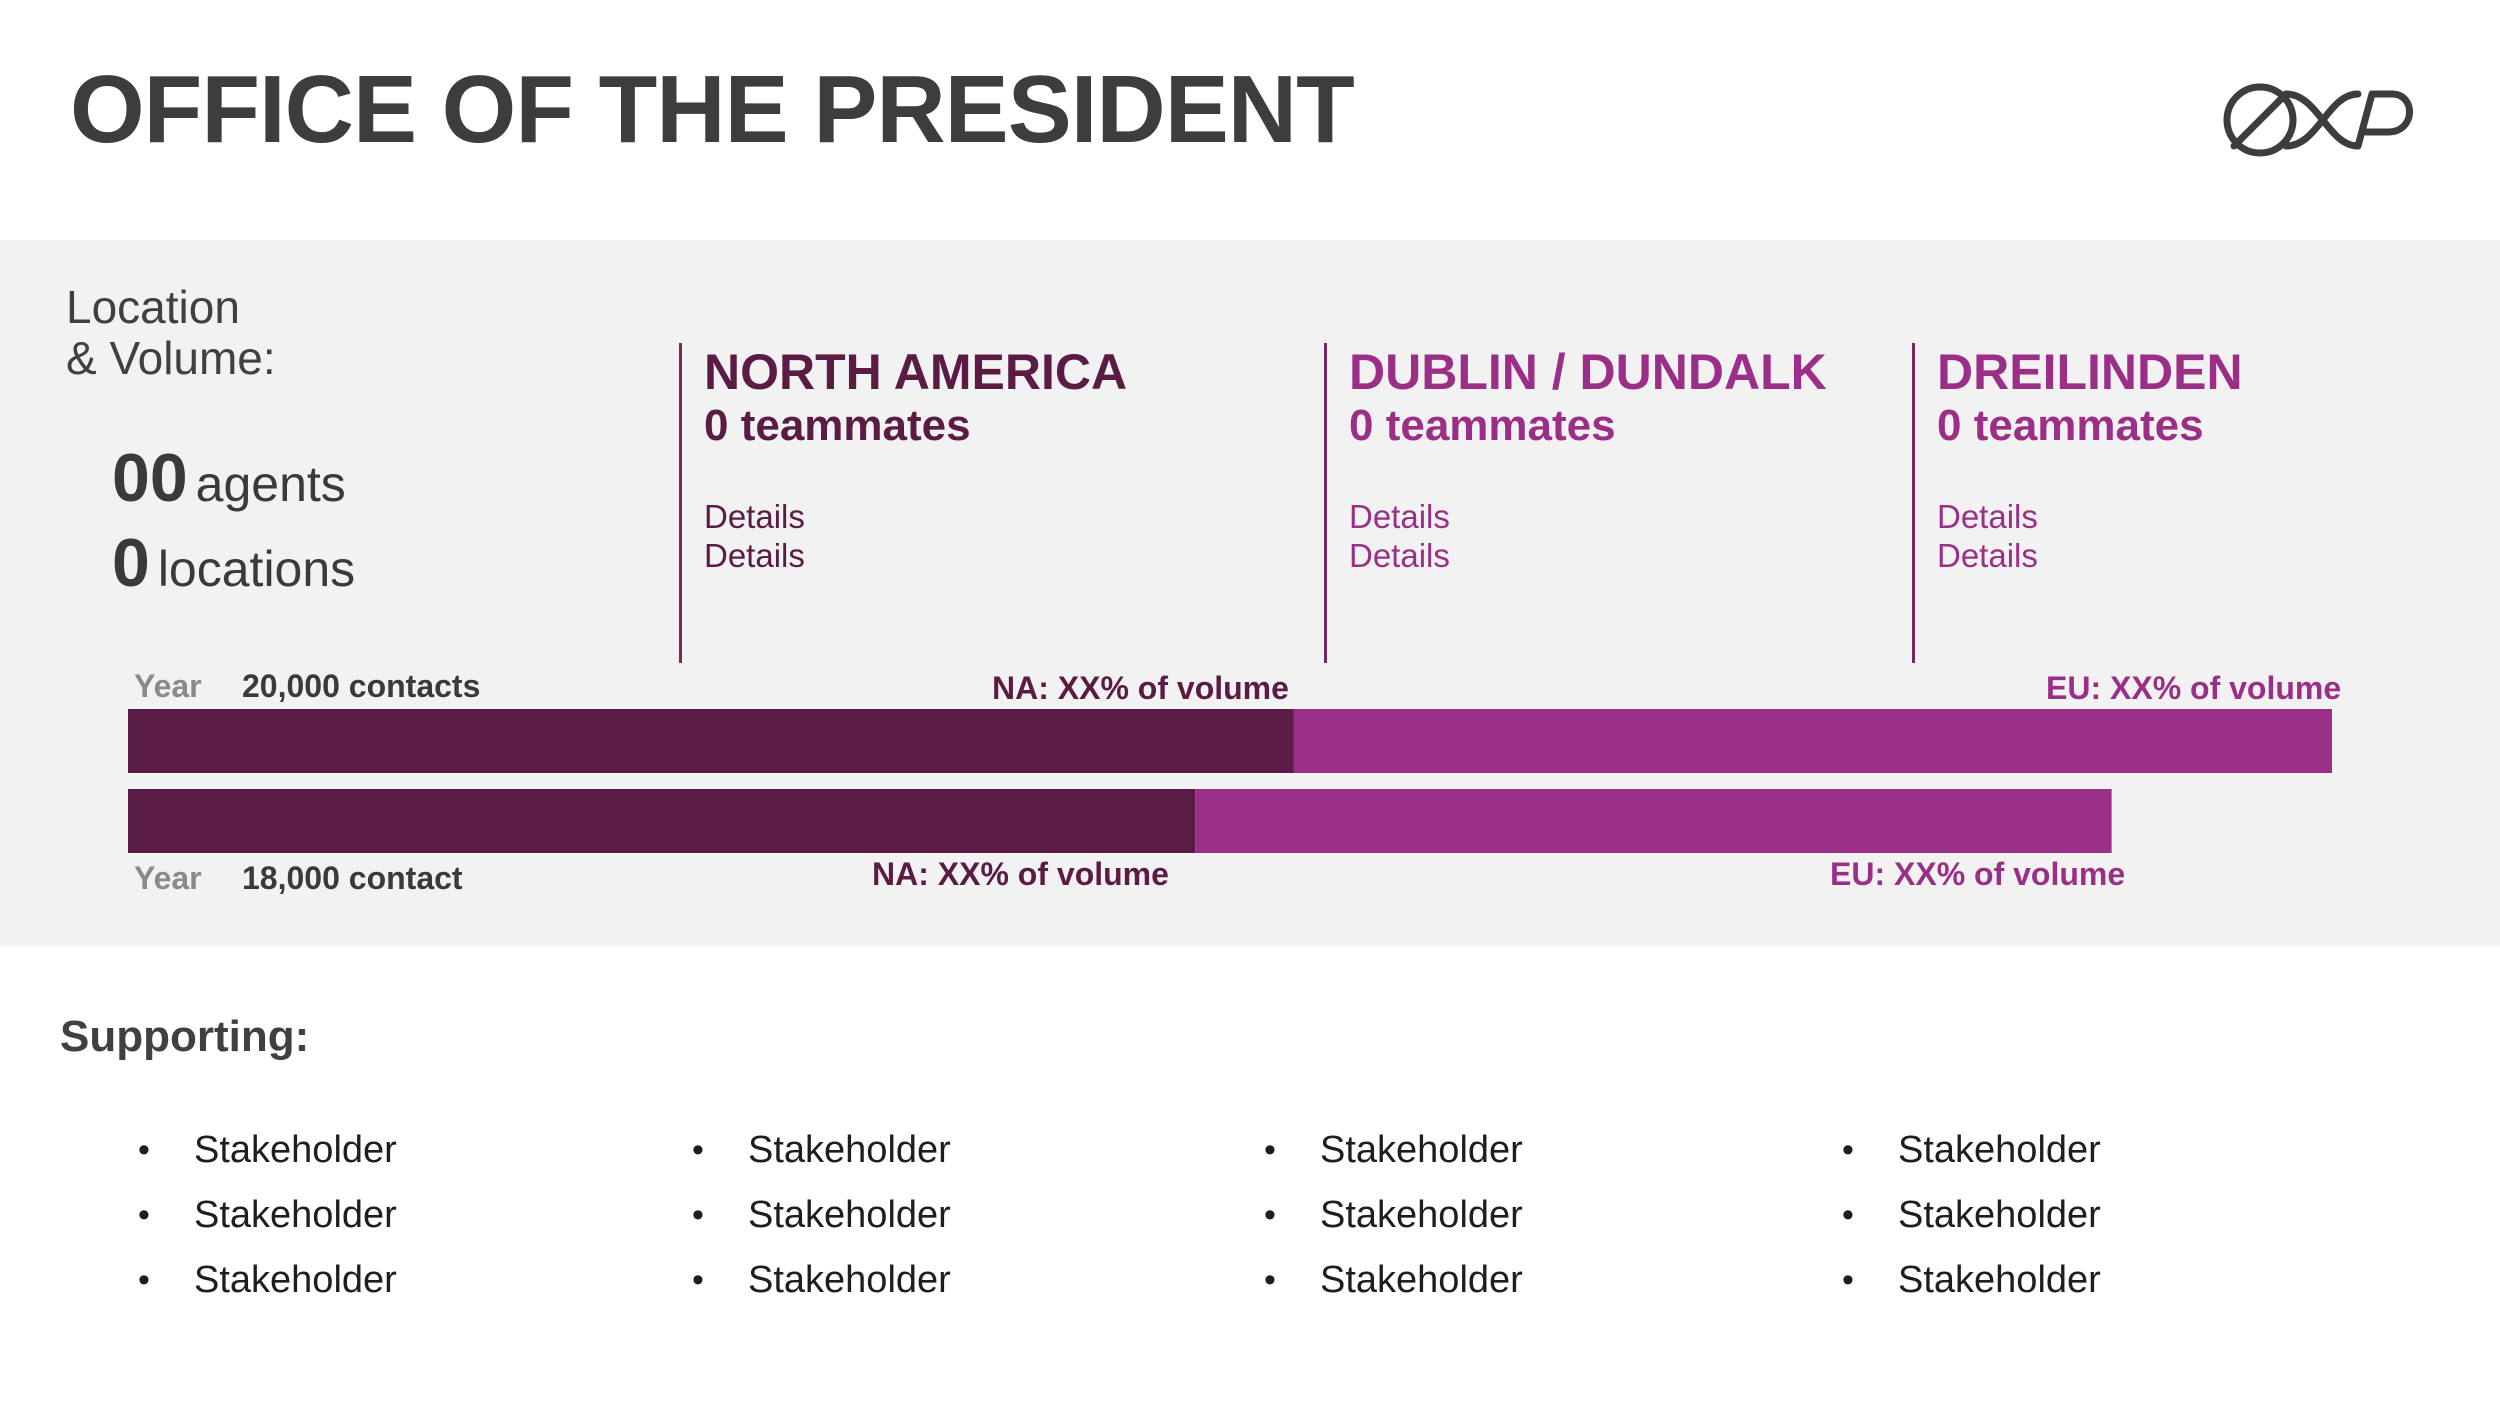 The image size is (2500, 1401). Describe the element at coordinates (168, 686) in the screenshot. I see `bar1-year-label: Year` at that location.